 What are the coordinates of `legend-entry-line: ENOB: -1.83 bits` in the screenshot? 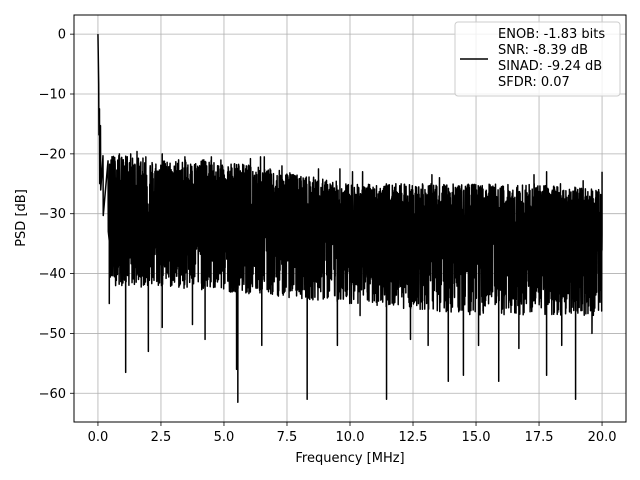 It's located at (551, 34).